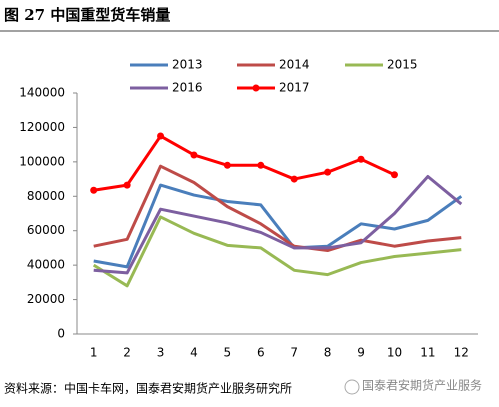  What do you see at coordinates (87, 15) in the screenshot?
I see `chart-title: 图 27 中国重型货车销量` at bounding box center [87, 15].